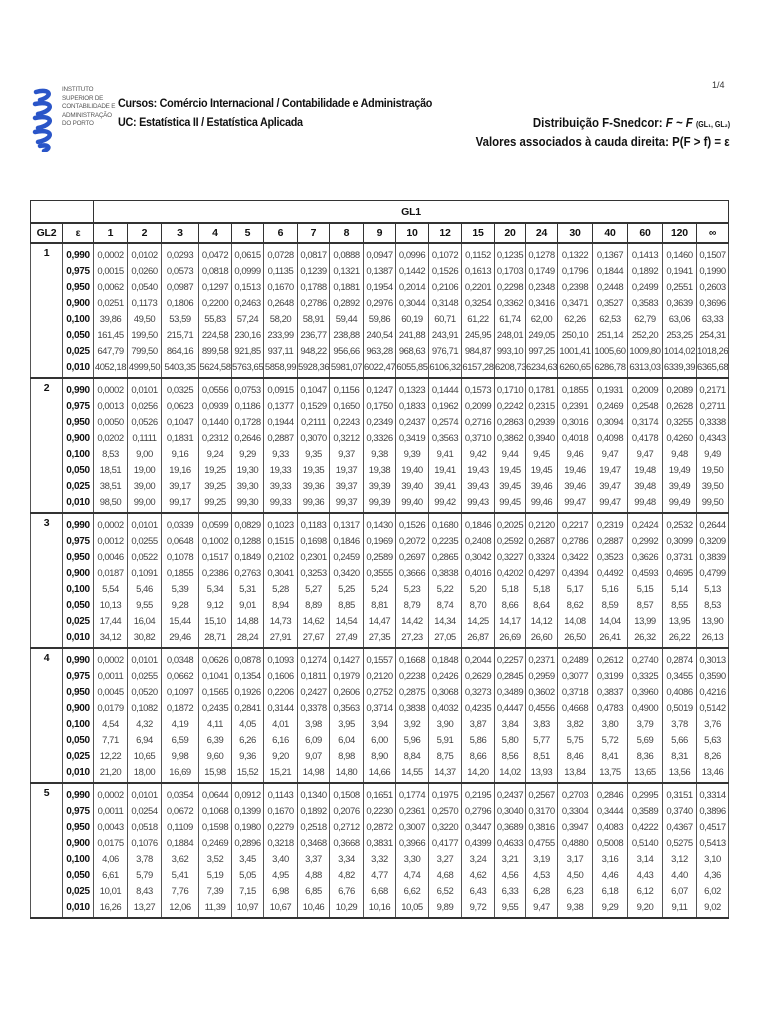 This screenshot has height=1024, width=768. Describe the element at coordinates (411, 212) in the screenshot. I see `gl1-label: GL1` at that location.